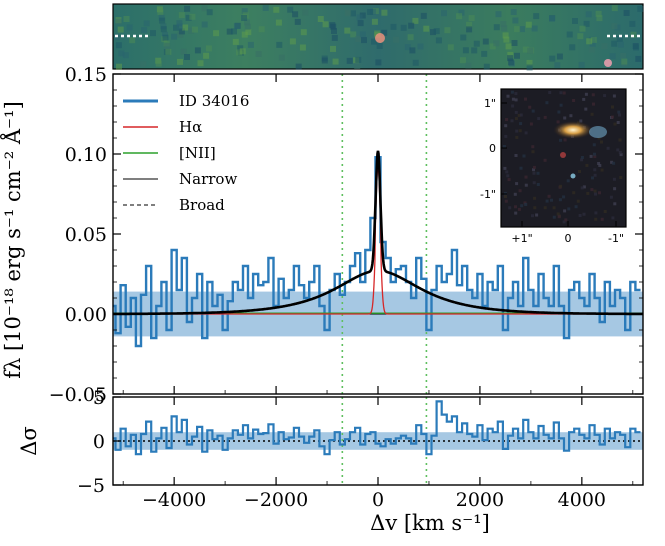 Image resolution: width=665 pixels, height=546 pixels. What do you see at coordinates (174, 500) in the screenshot?
I see `x-tick-label: −4000` at bounding box center [174, 500].